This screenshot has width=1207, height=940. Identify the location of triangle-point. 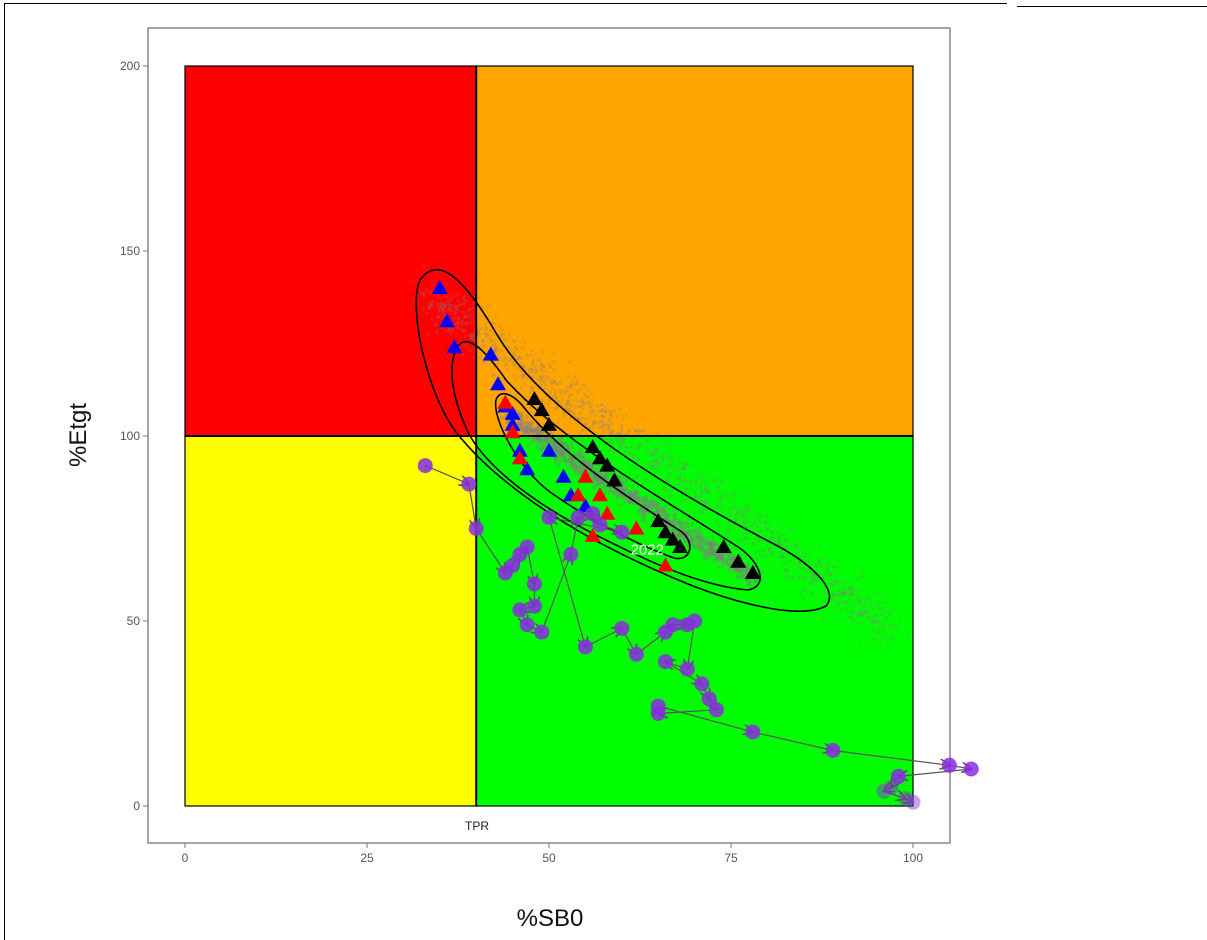
(578, 494).